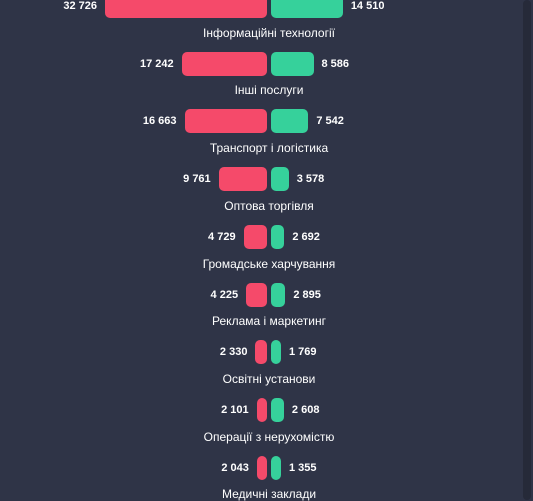 Image resolution: width=533 pixels, height=501 pixels. I want to click on category-label: Операції з нерухомістю, so click(269, 436).